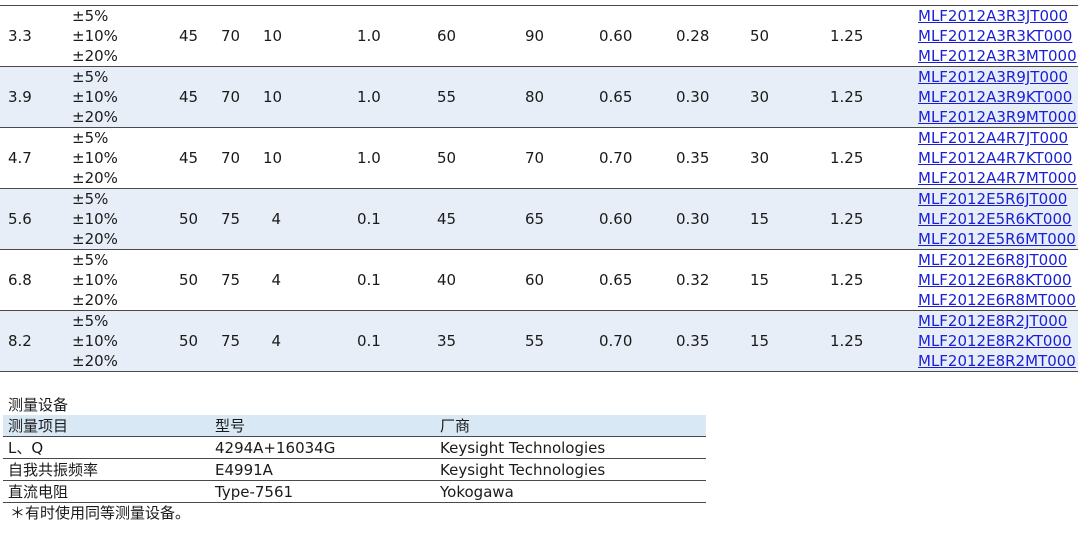 Image resolution: width=1090 pixels, height=547 pixels. I want to click on part-number-link: MLF2012A4R7JT000, so click(993, 138).